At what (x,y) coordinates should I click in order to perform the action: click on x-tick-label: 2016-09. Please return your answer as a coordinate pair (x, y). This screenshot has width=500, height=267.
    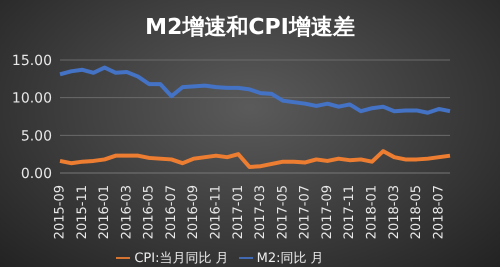
    Looking at the image, I should click on (194, 212).